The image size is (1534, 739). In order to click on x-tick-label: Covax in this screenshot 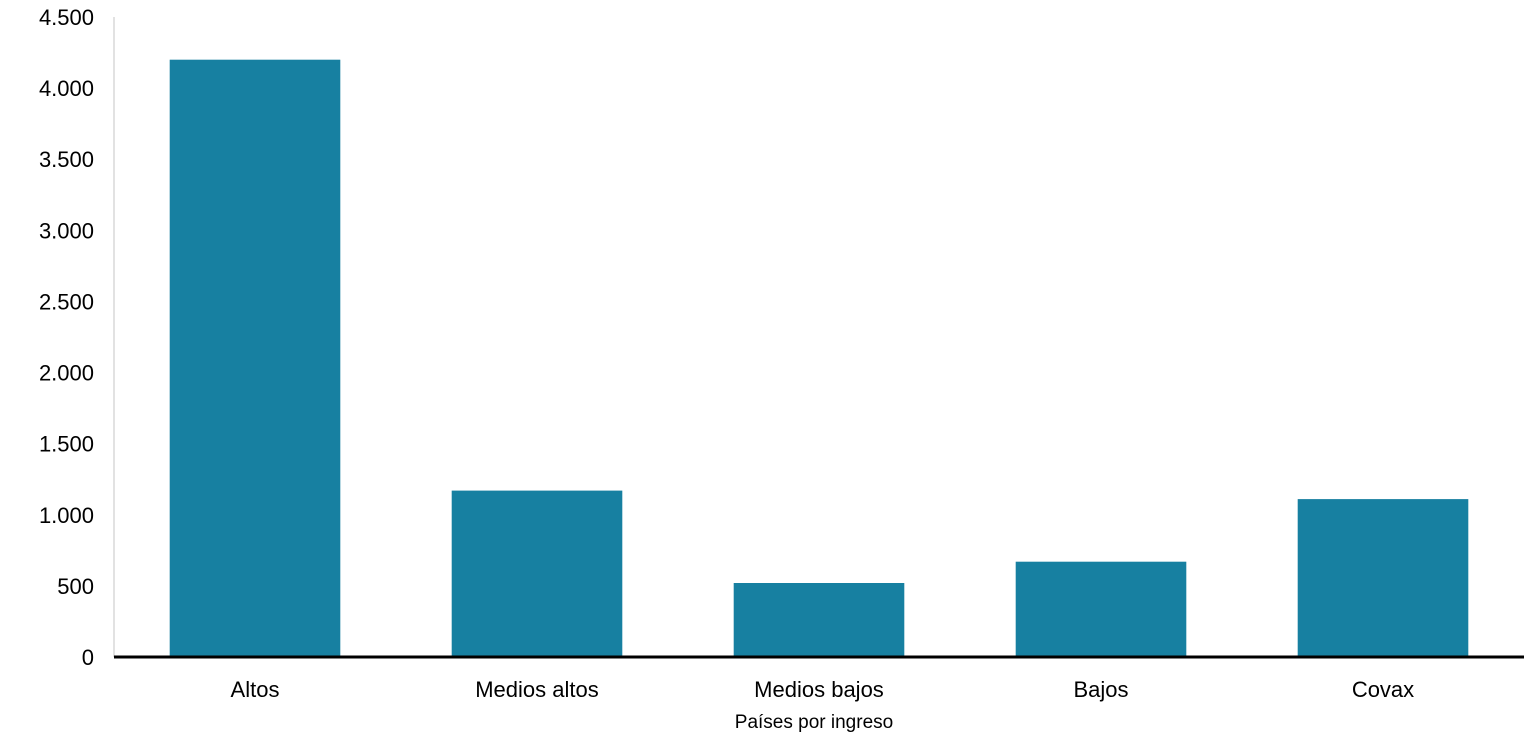, I will do `click(1383, 689)`.